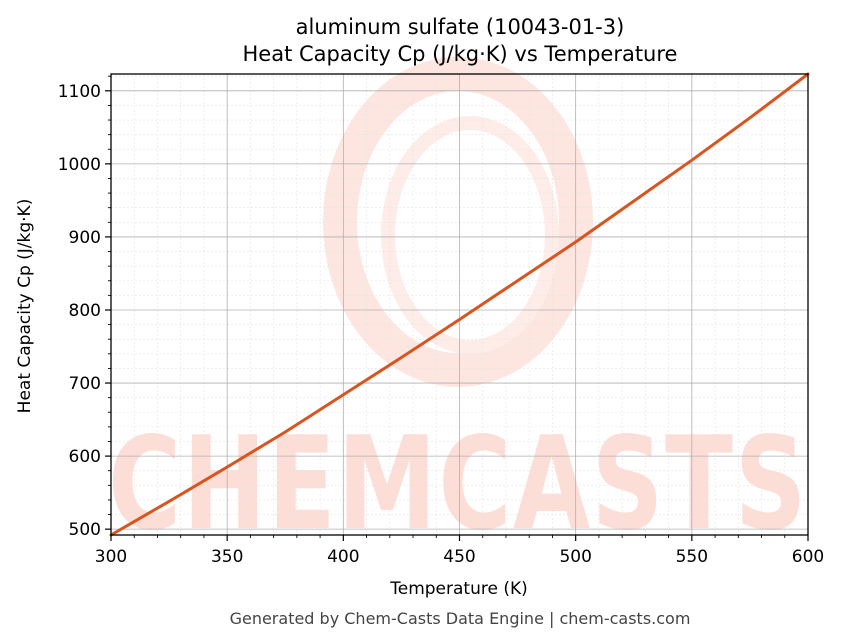 The width and height of the screenshot is (843, 644). Describe the element at coordinates (85, 238) in the screenshot. I see `y-tick-label: 900` at that location.